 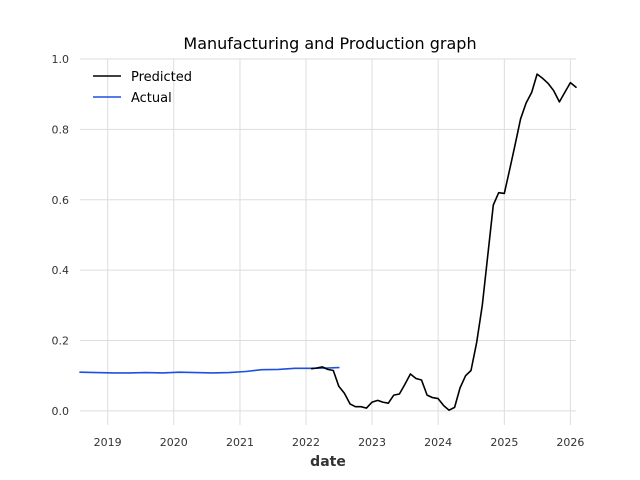 I want to click on y-axis-ticks: 0.0 0.2 0.4 0.6 0.8 1.0, so click(x=61, y=235).